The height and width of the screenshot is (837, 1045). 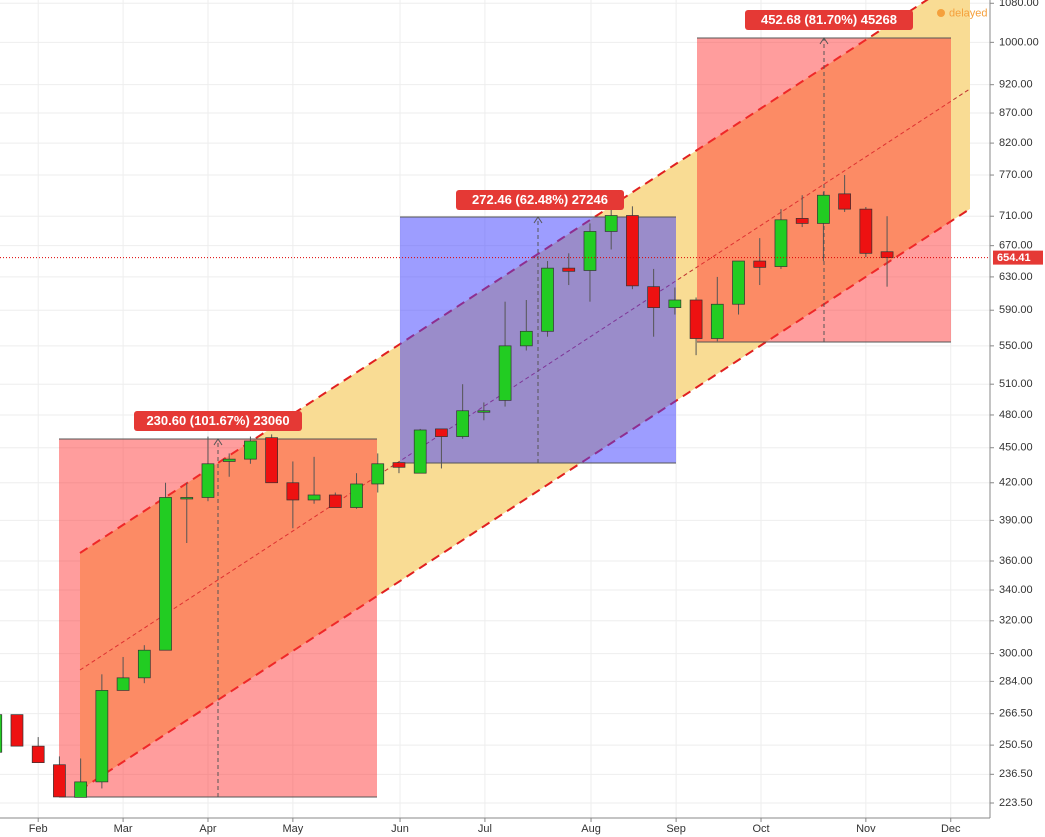 I want to click on annotation-label: 452.68 (81.70%) 45268, so click(x=829, y=19).